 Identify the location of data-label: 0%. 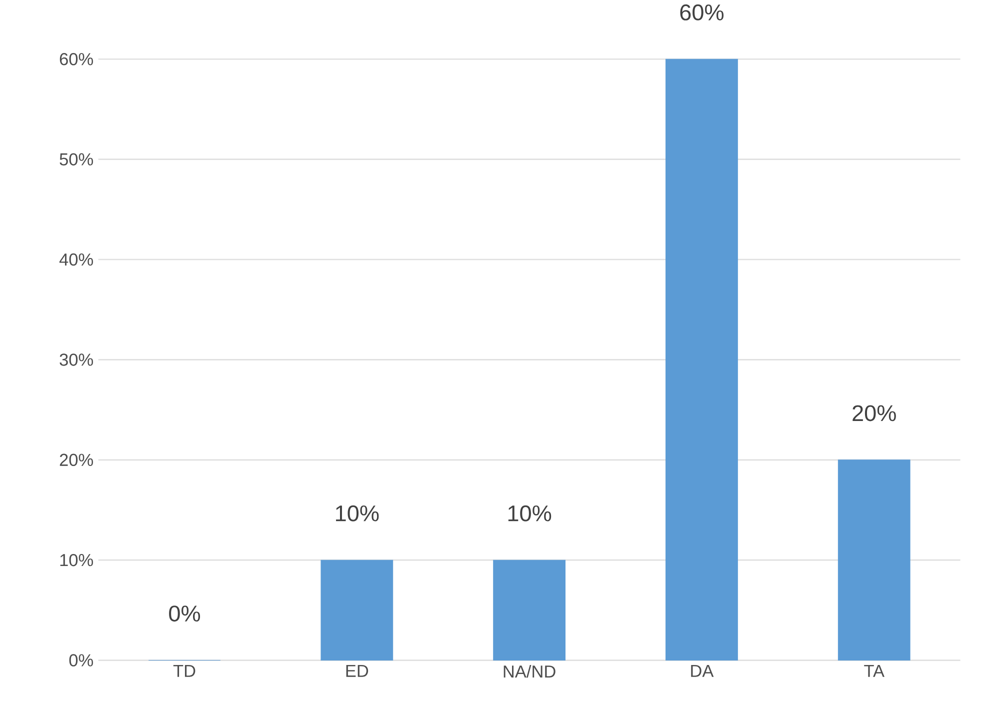
(184, 613).